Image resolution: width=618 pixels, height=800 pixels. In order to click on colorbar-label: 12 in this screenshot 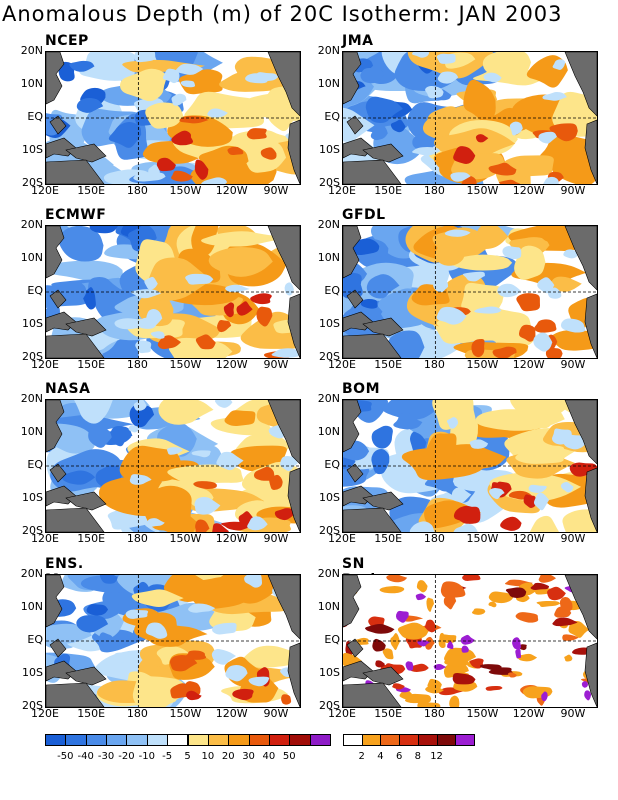, I will do `click(436, 756)`.